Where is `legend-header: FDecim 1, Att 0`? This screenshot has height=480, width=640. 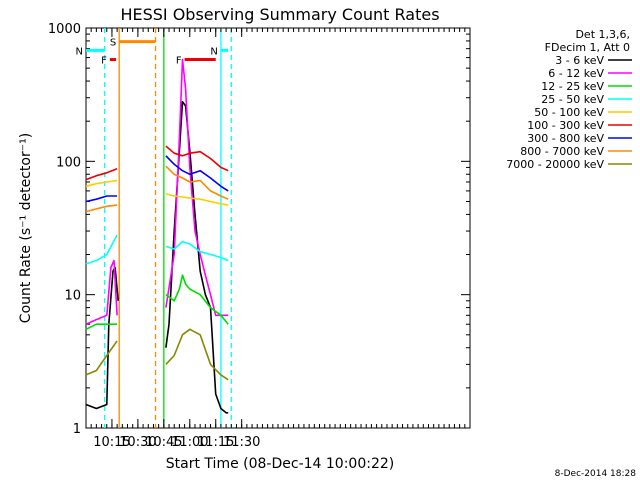
legend-header: FDecim 1, Att 0 is located at coordinates (587, 47).